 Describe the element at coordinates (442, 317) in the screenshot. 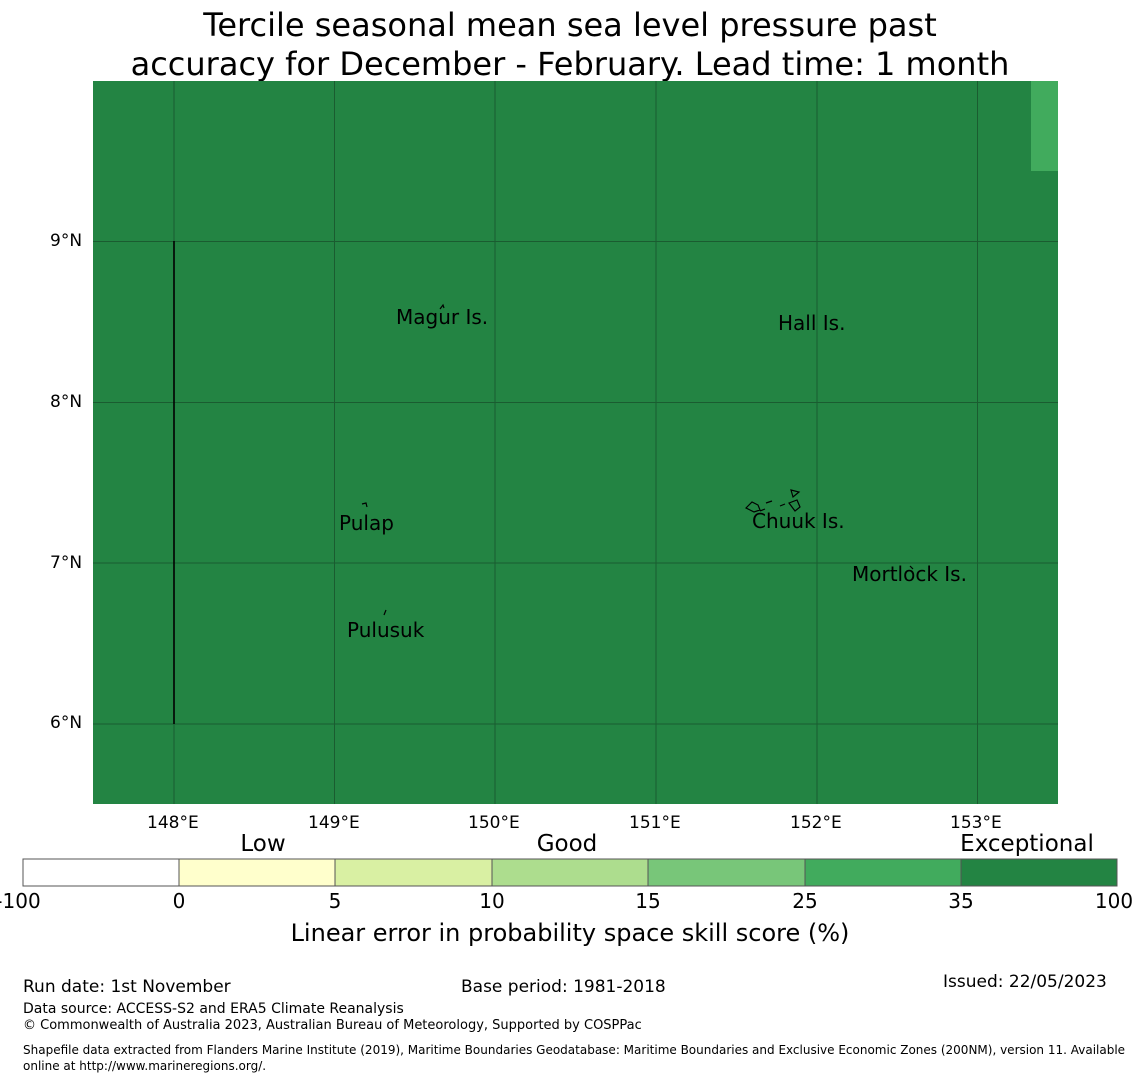

I see `place-label-magur: Magur Is.` at that location.